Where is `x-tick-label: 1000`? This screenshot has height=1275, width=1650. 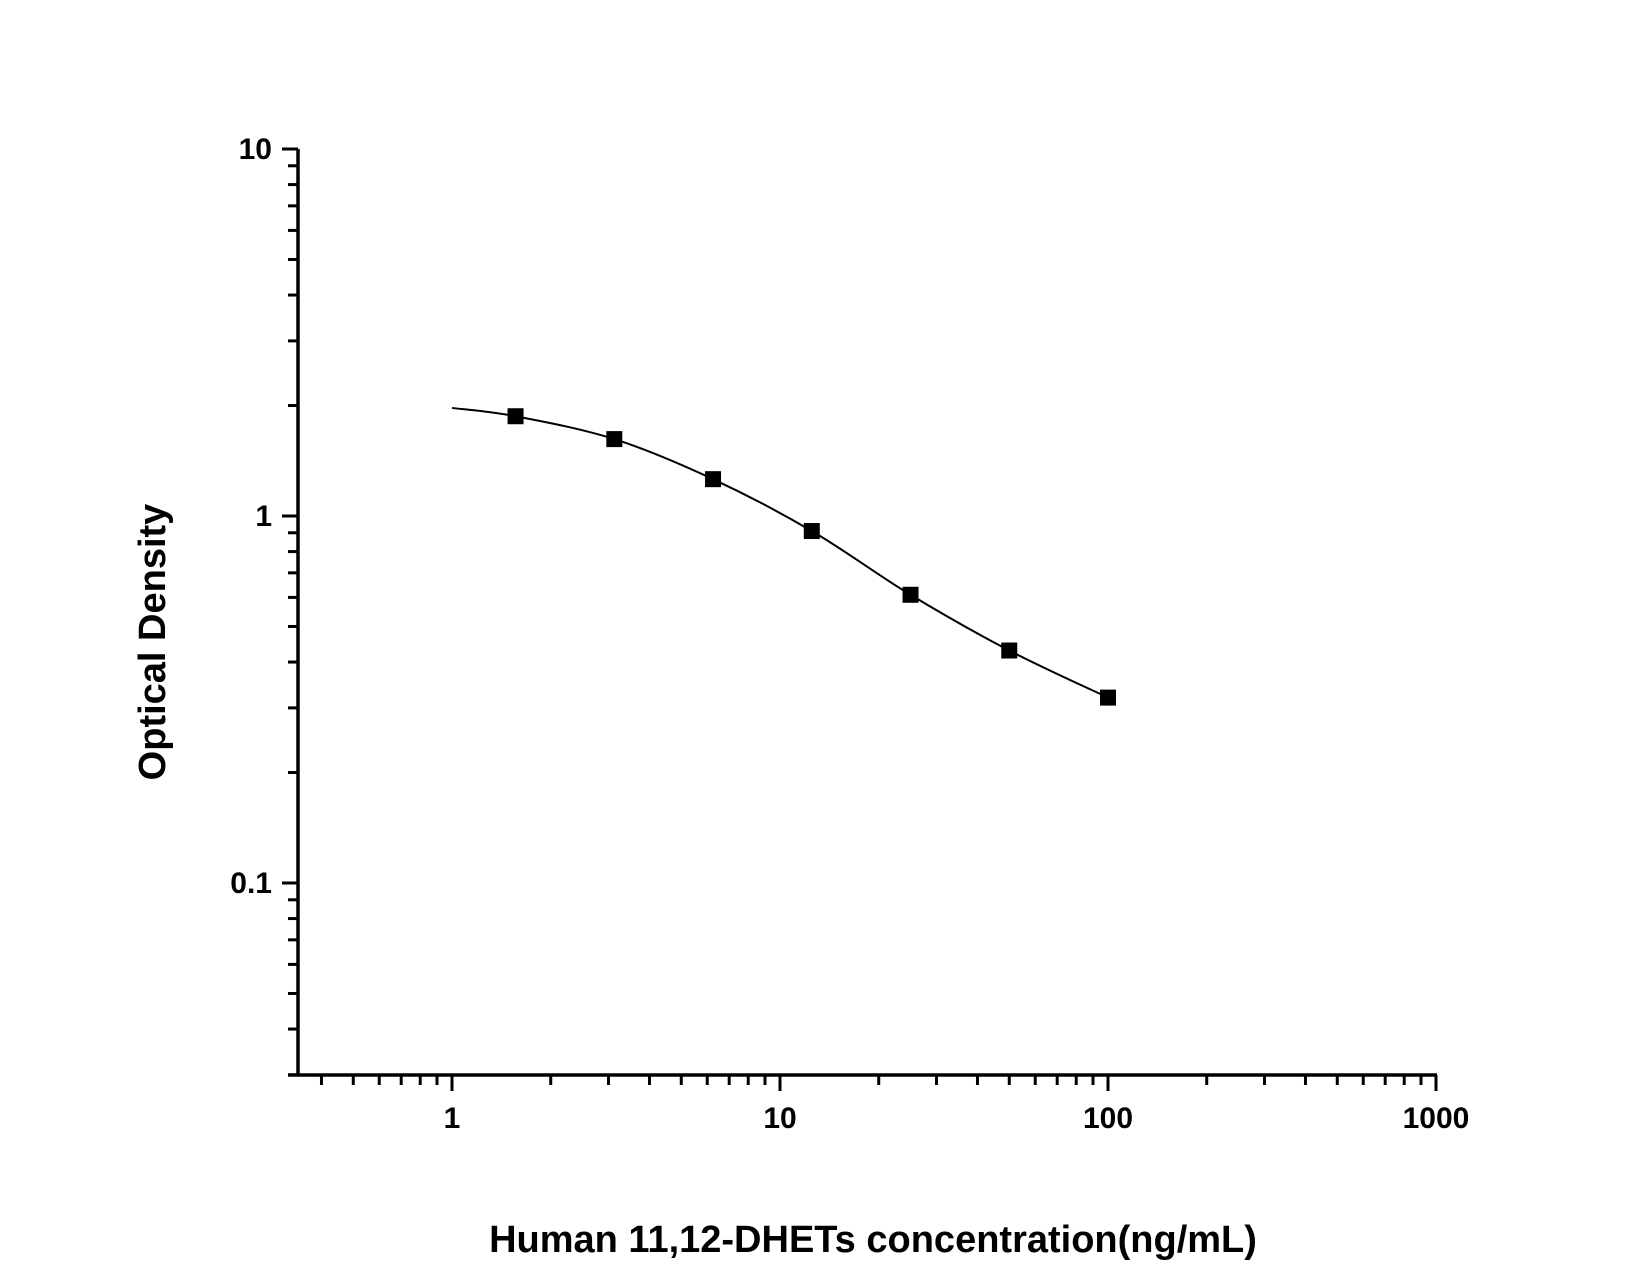
x-tick-label: 1000 is located at coordinates (1436, 1118).